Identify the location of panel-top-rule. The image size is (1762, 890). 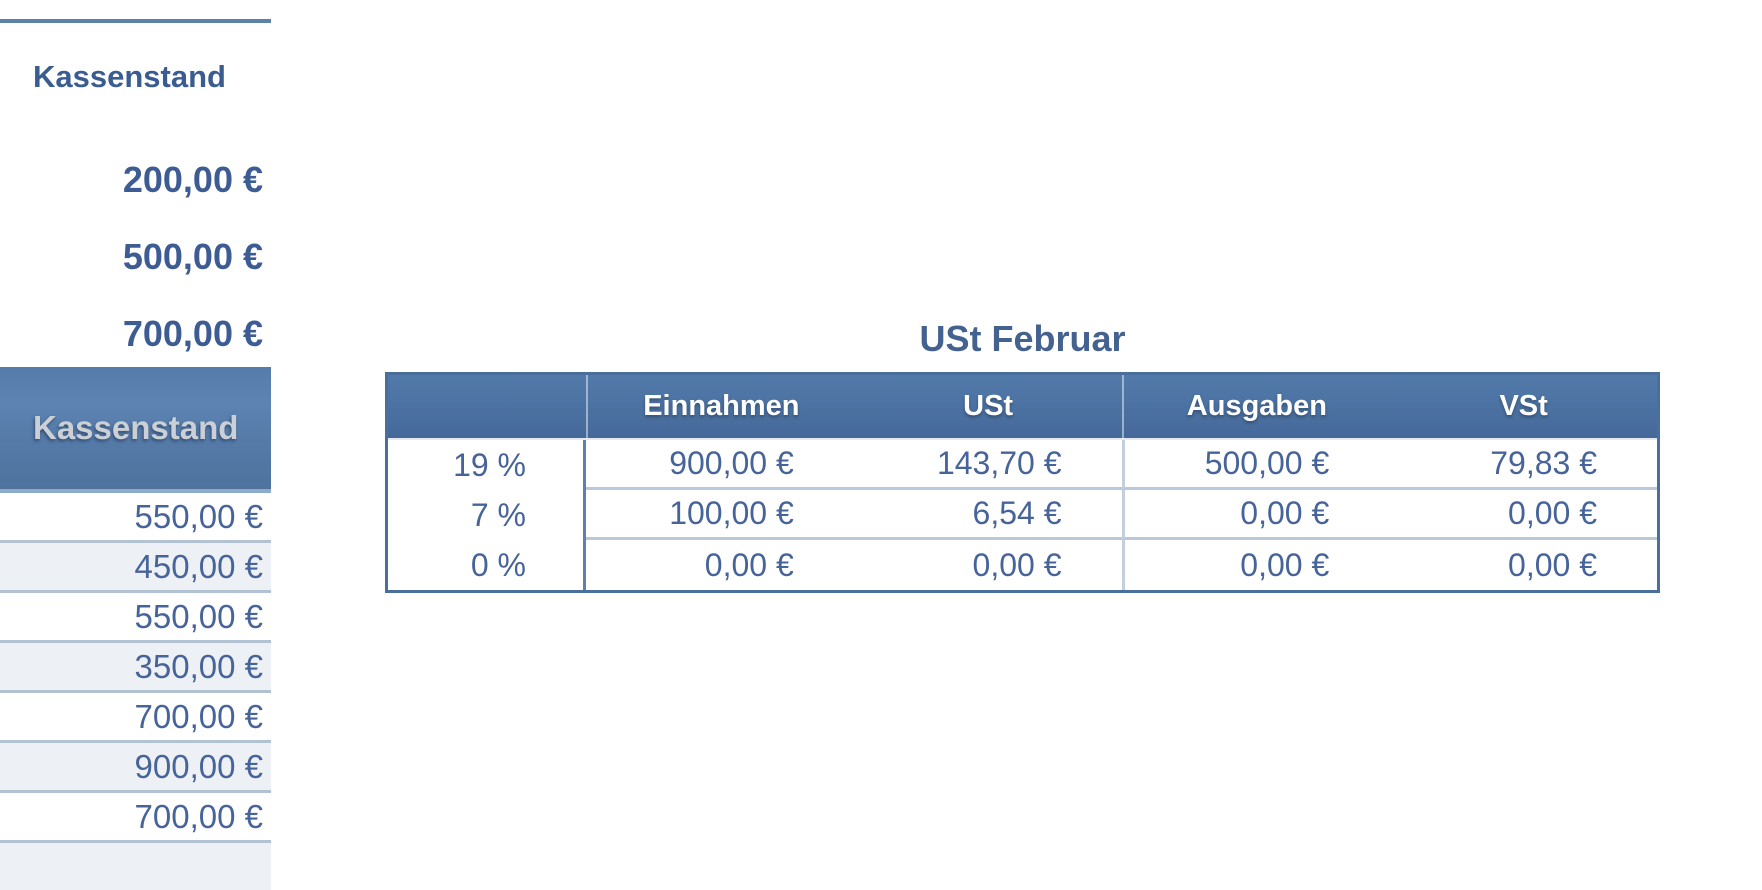
(135, 21).